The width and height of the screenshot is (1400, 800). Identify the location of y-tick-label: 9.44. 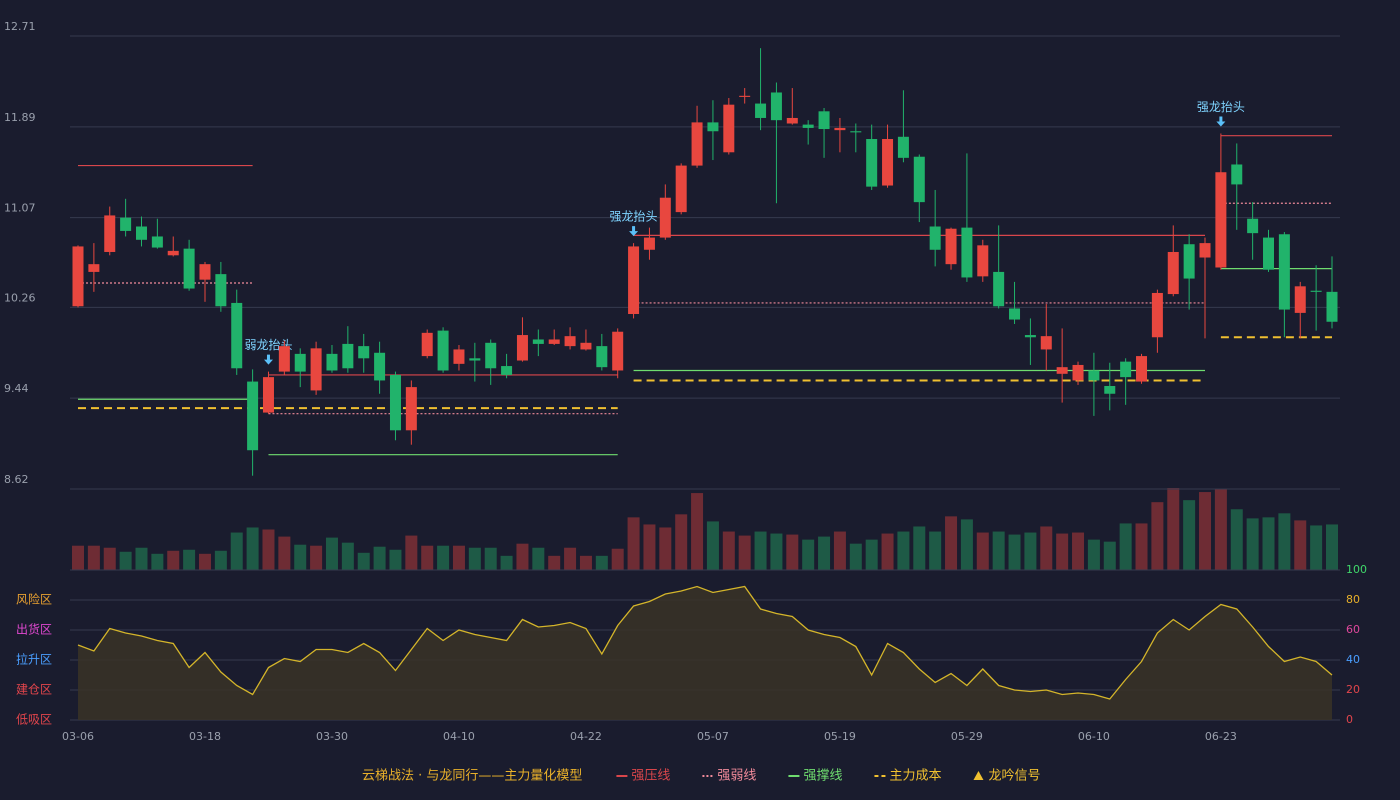
(16, 388).